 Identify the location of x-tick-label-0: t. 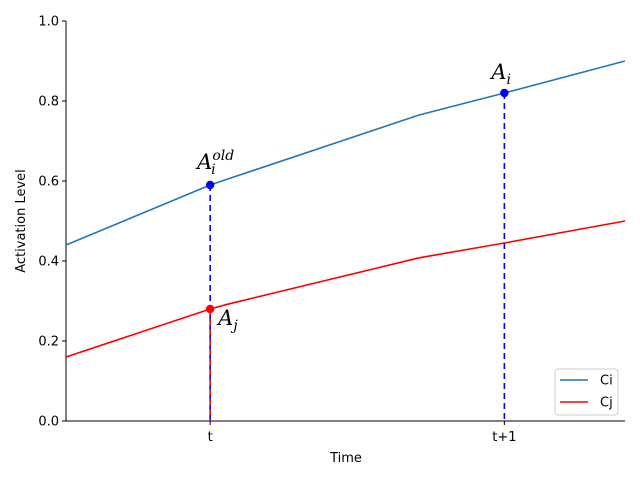
(210, 437).